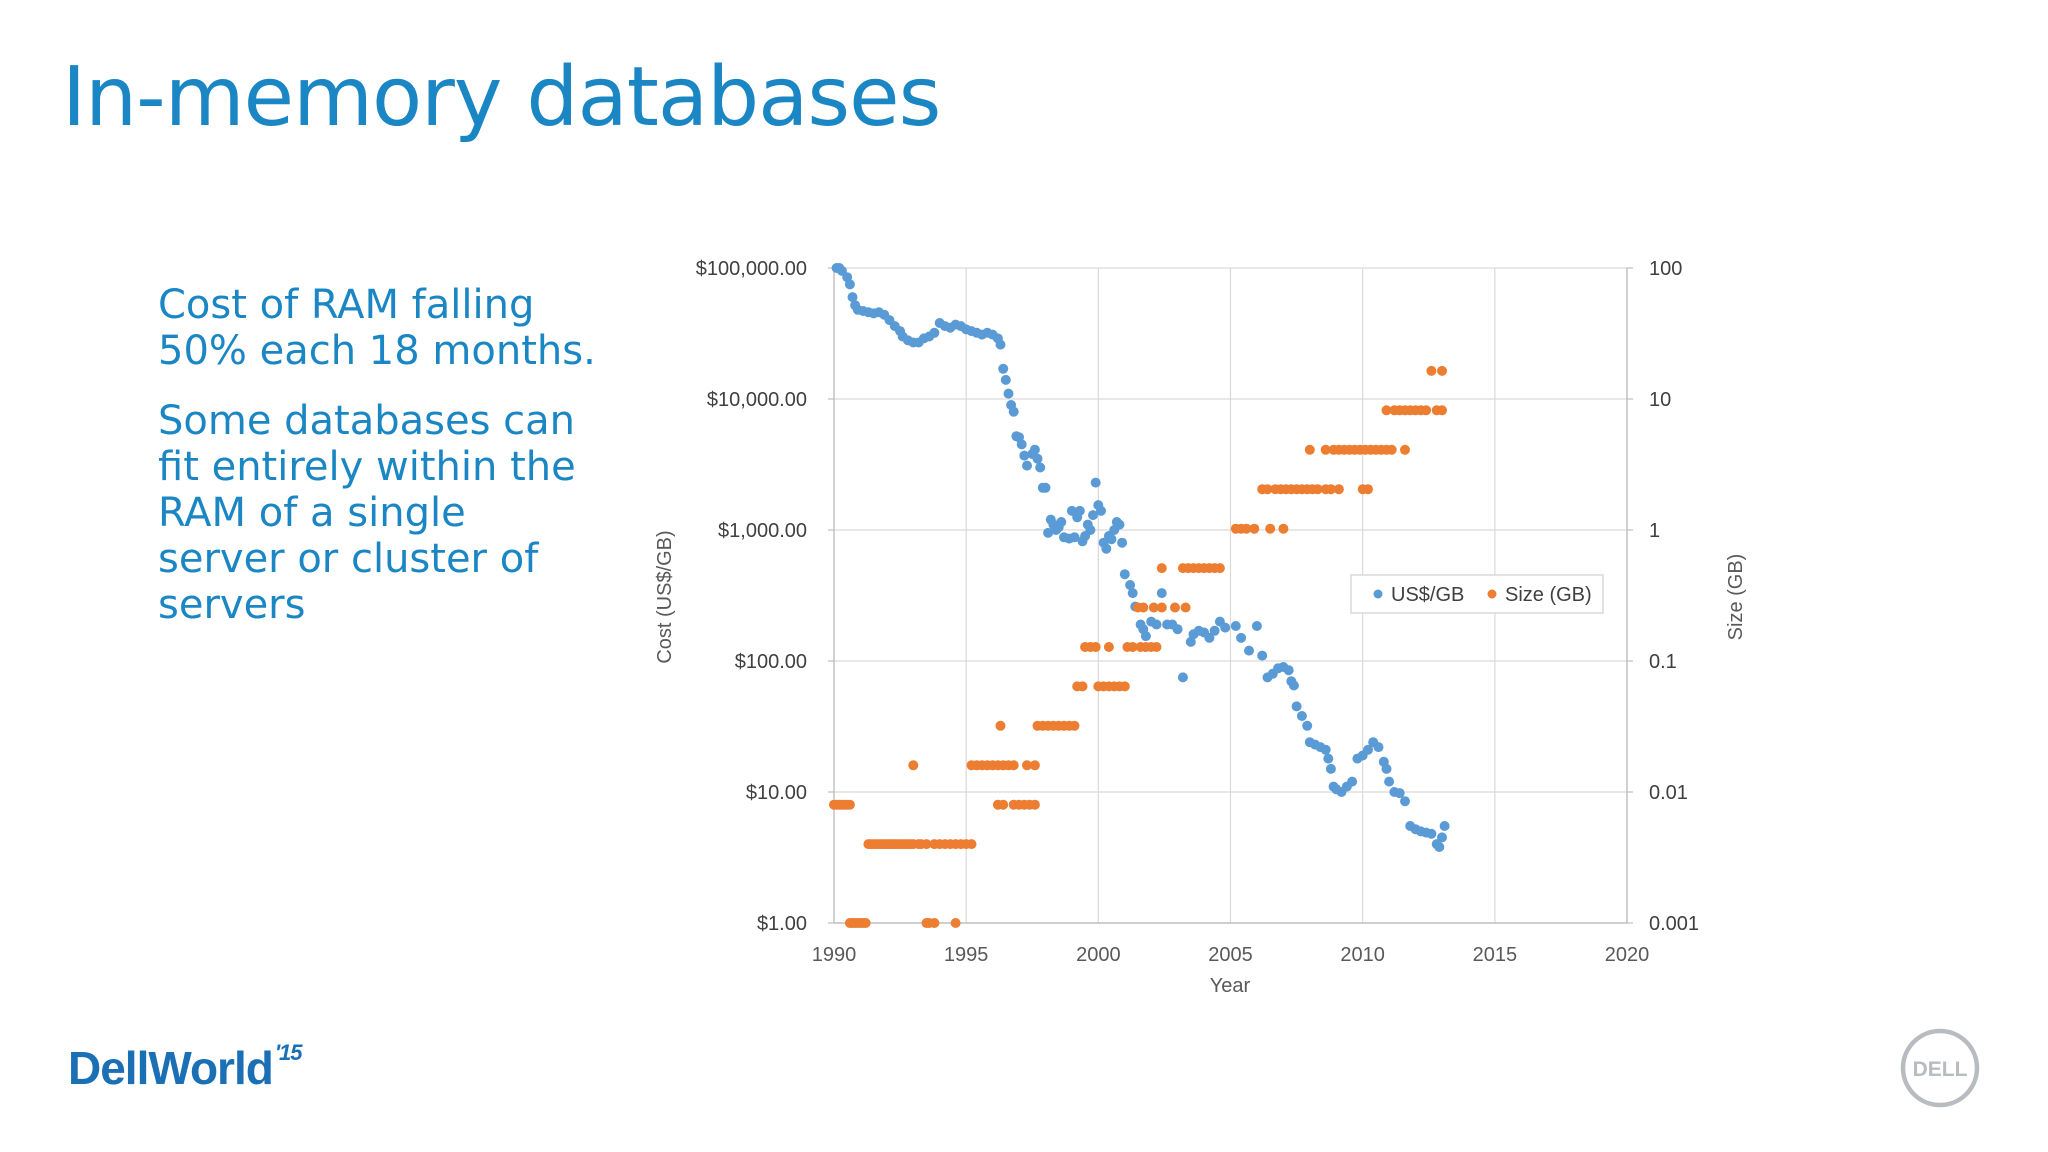  What do you see at coordinates (1654, 531) in the screenshot?
I see `y2-tick-label: 1` at bounding box center [1654, 531].